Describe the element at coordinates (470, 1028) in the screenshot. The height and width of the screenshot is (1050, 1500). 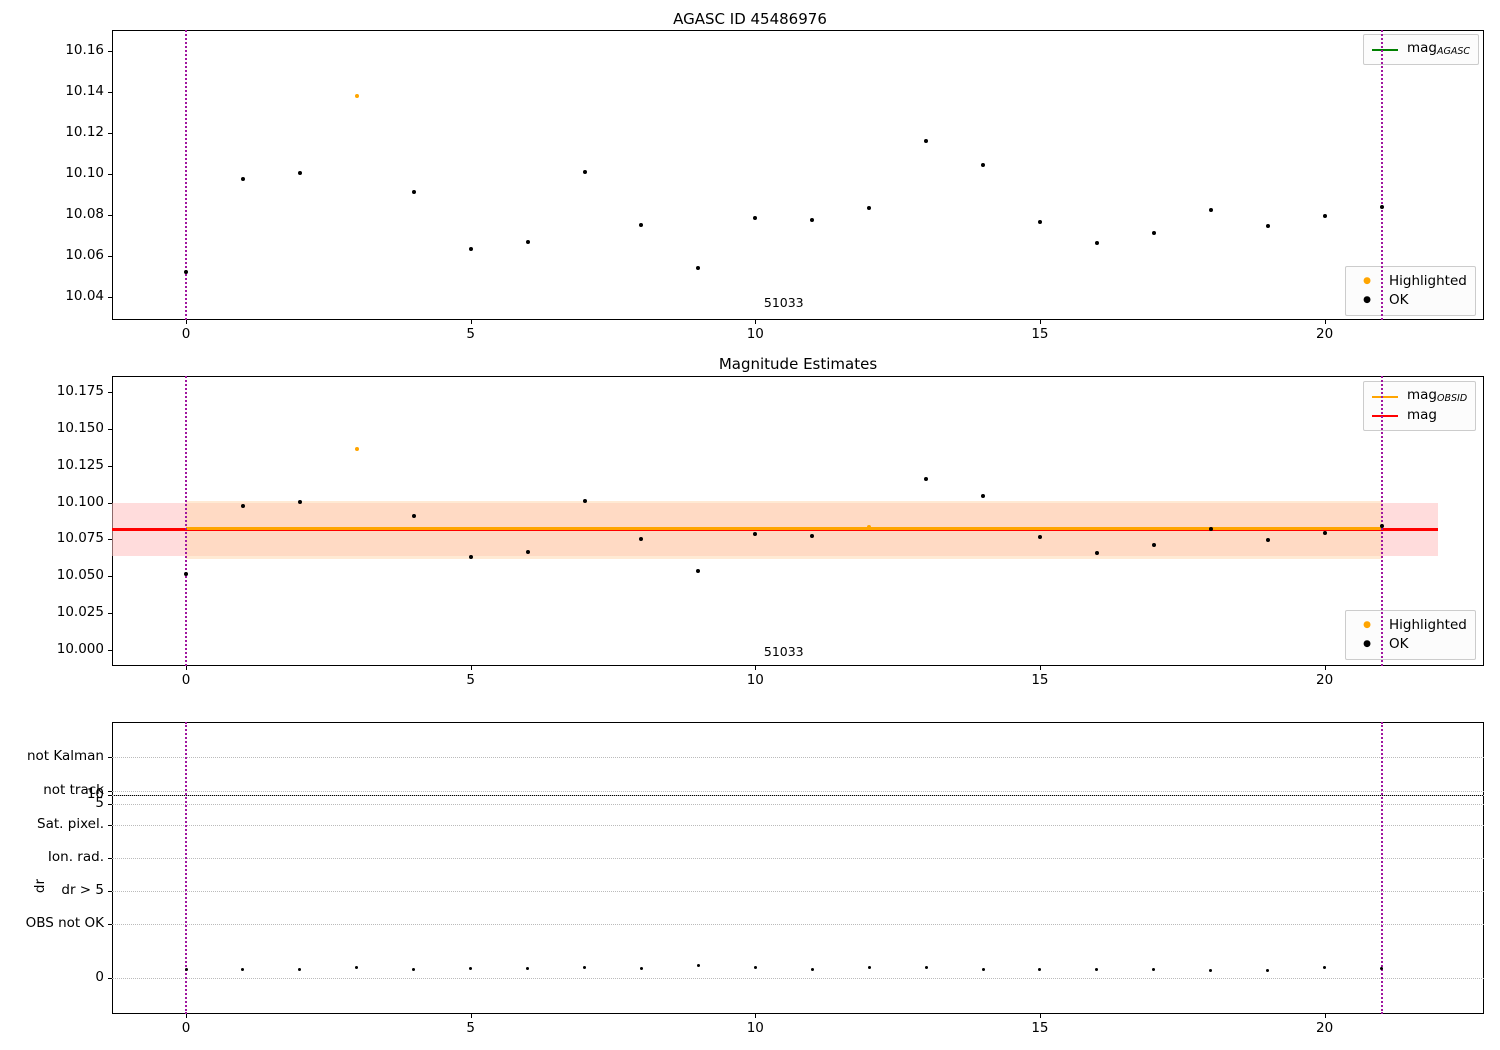
I see `xtick-label-5: 5` at that location.